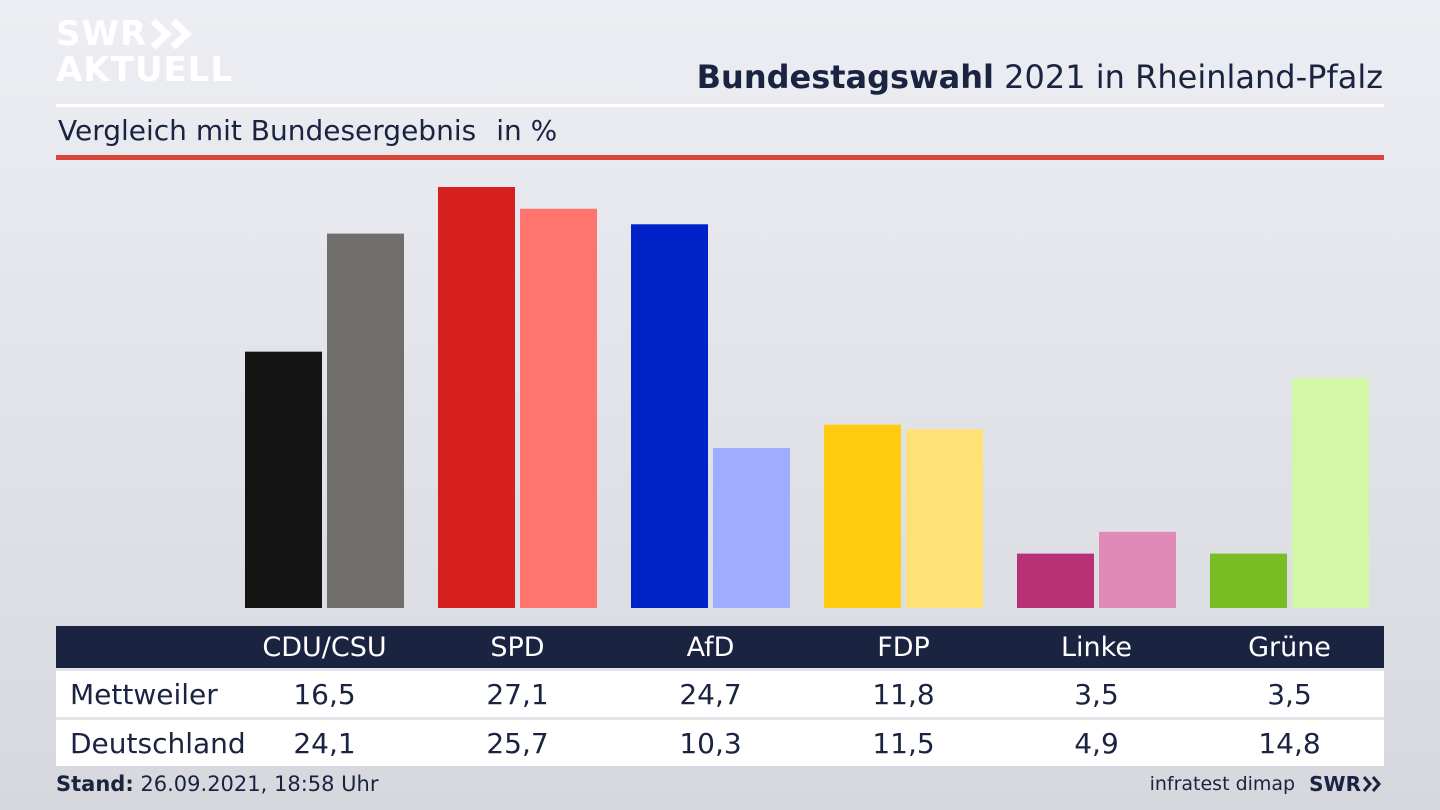 This screenshot has width=1440, height=810. Describe the element at coordinates (1096, 647) in the screenshot. I see `column-header: Linke` at that location.